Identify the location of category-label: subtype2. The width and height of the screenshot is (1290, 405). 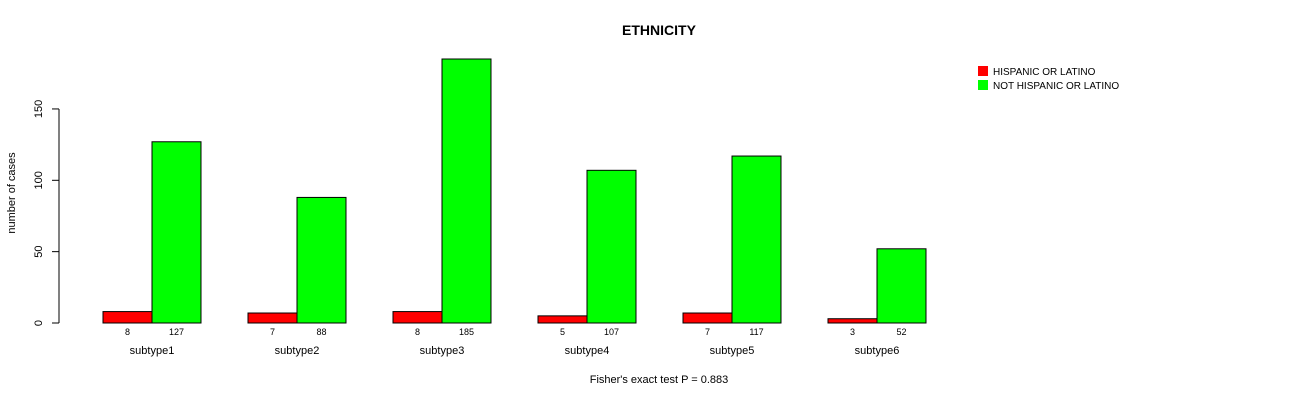
(297, 351).